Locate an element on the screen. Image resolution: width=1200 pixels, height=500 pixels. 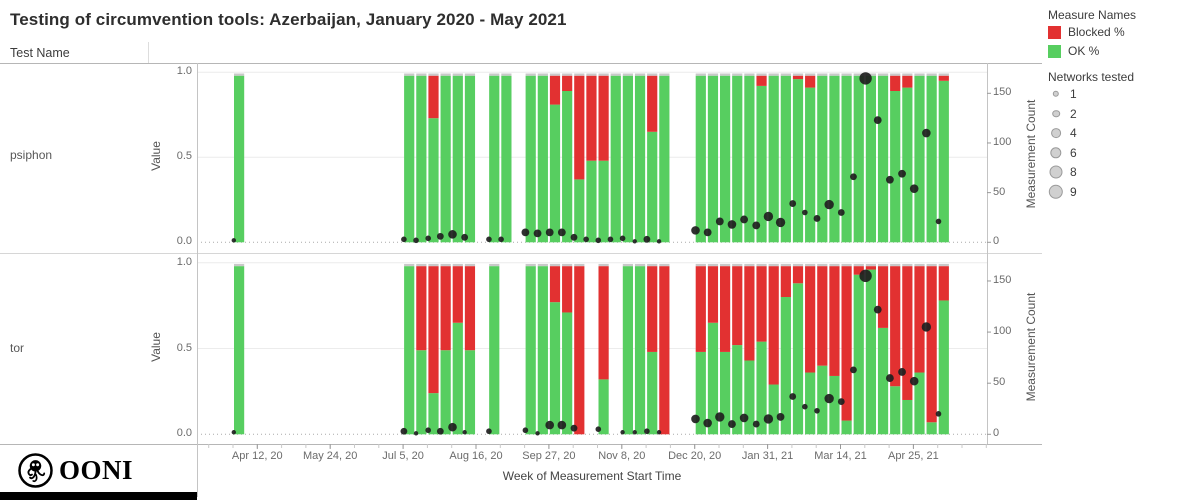
network-size-item: 1 is located at coordinates (1062, 94).